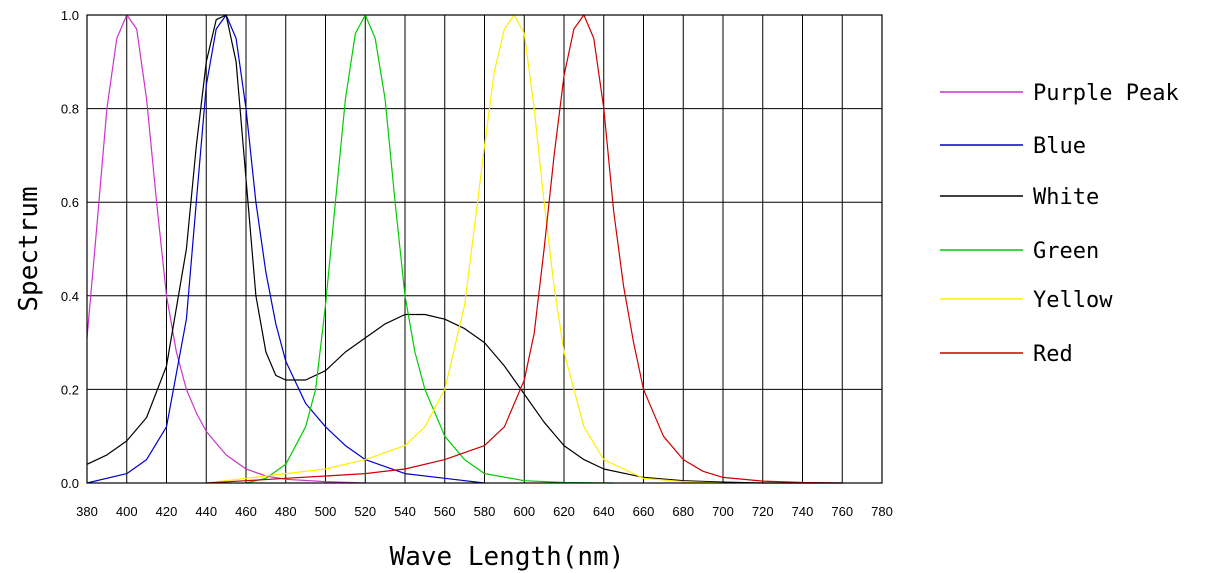 The image size is (1207, 573). What do you see at coordinates (70, 249) in the screenshot?
I see `y-tick-labels: 0.0 0.2 0.4 0.6 0.8 1.0` at bounding box center [70, 249].